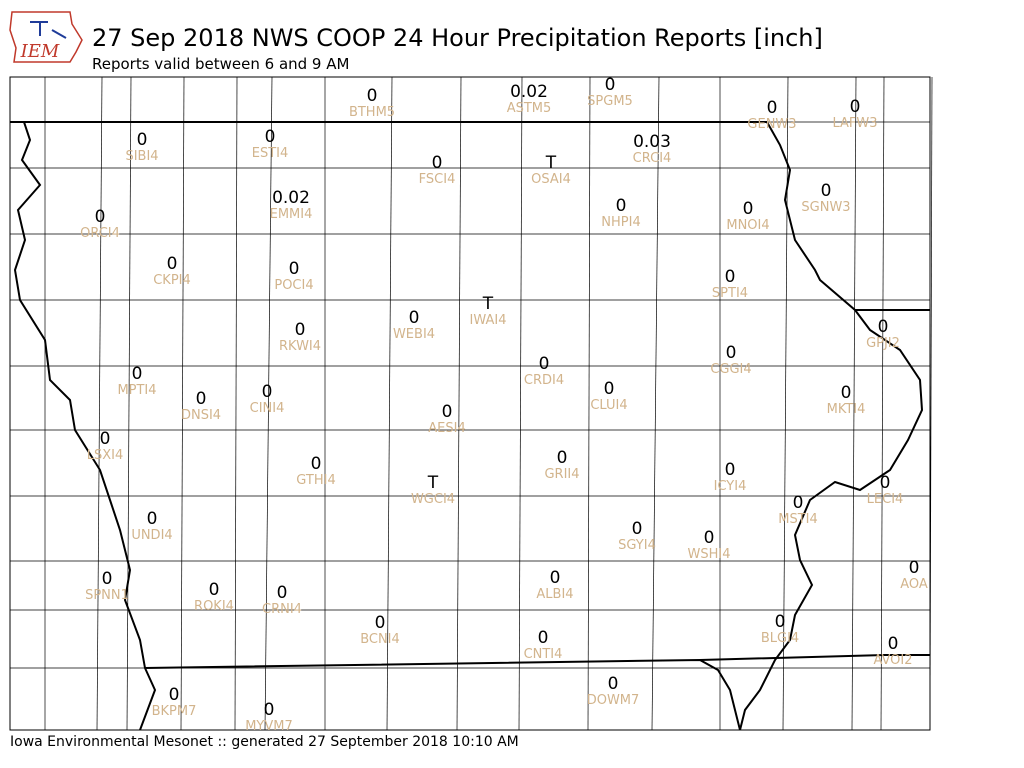 The height and width of the screenshot is (768, 1024). I want to click on logo-text: IEM, so click(40, 51).